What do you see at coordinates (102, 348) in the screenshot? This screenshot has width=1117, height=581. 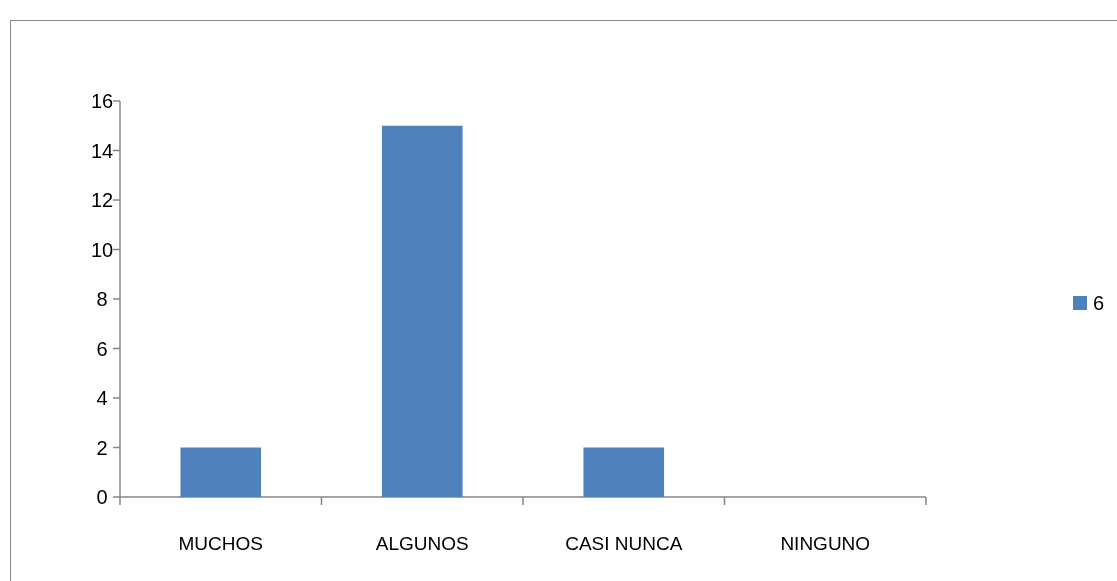 I see `y-tick-label: 6` at bounding box center [102, 348].